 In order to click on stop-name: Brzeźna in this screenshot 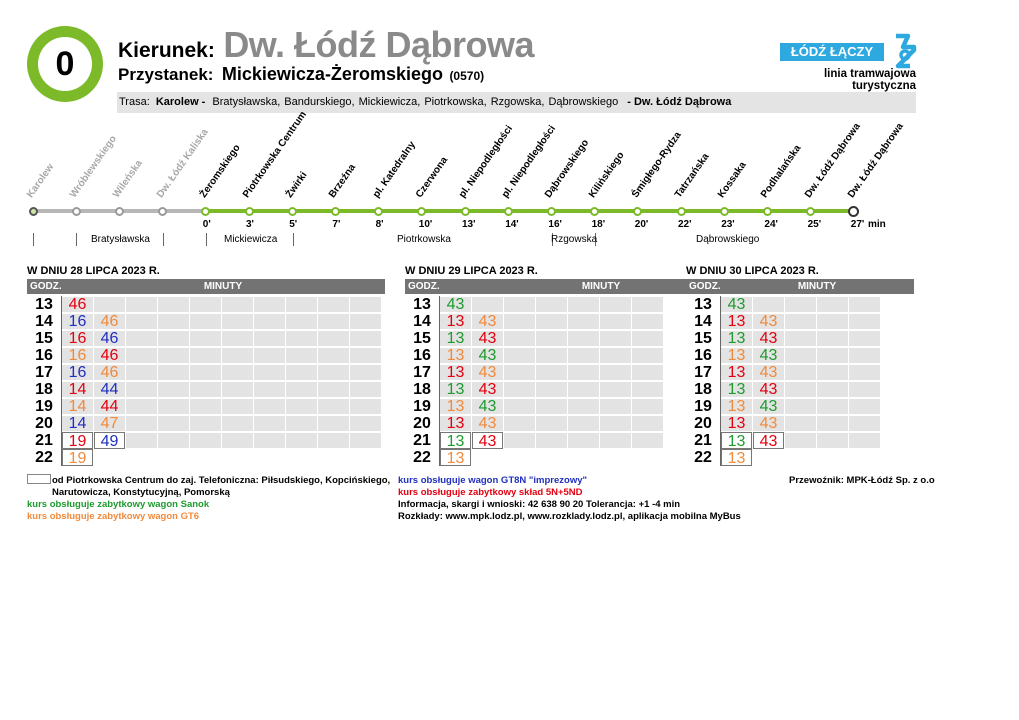, I will do `click(343, 181)`.